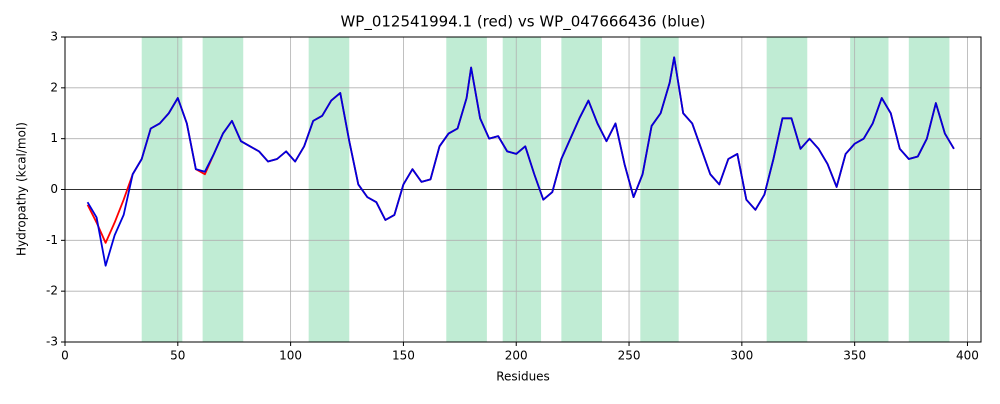  What do you see at coordinates (629, 356) in the screenshot?
I see `x-tick-label: 250` at bounding box center [629, 356].